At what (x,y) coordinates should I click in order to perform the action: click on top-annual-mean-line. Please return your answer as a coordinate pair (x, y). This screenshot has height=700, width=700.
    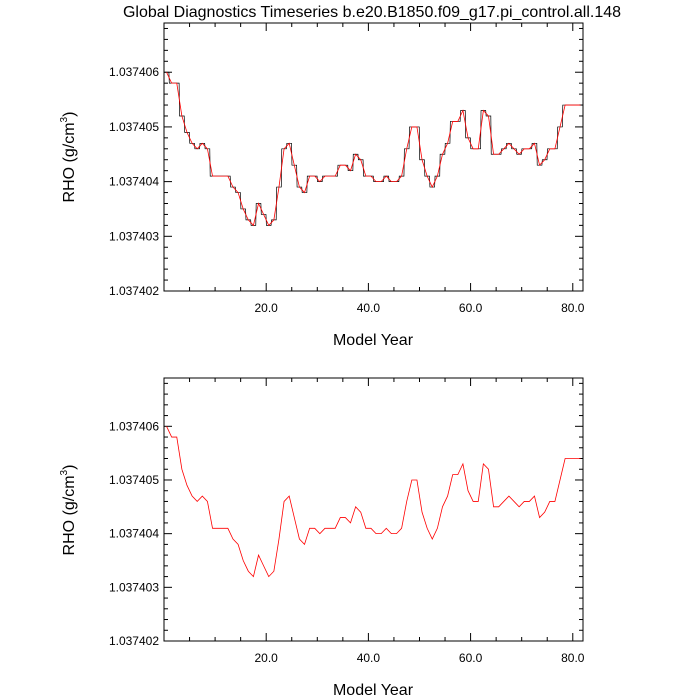
    Looking at the image, I should click on (373, 149).